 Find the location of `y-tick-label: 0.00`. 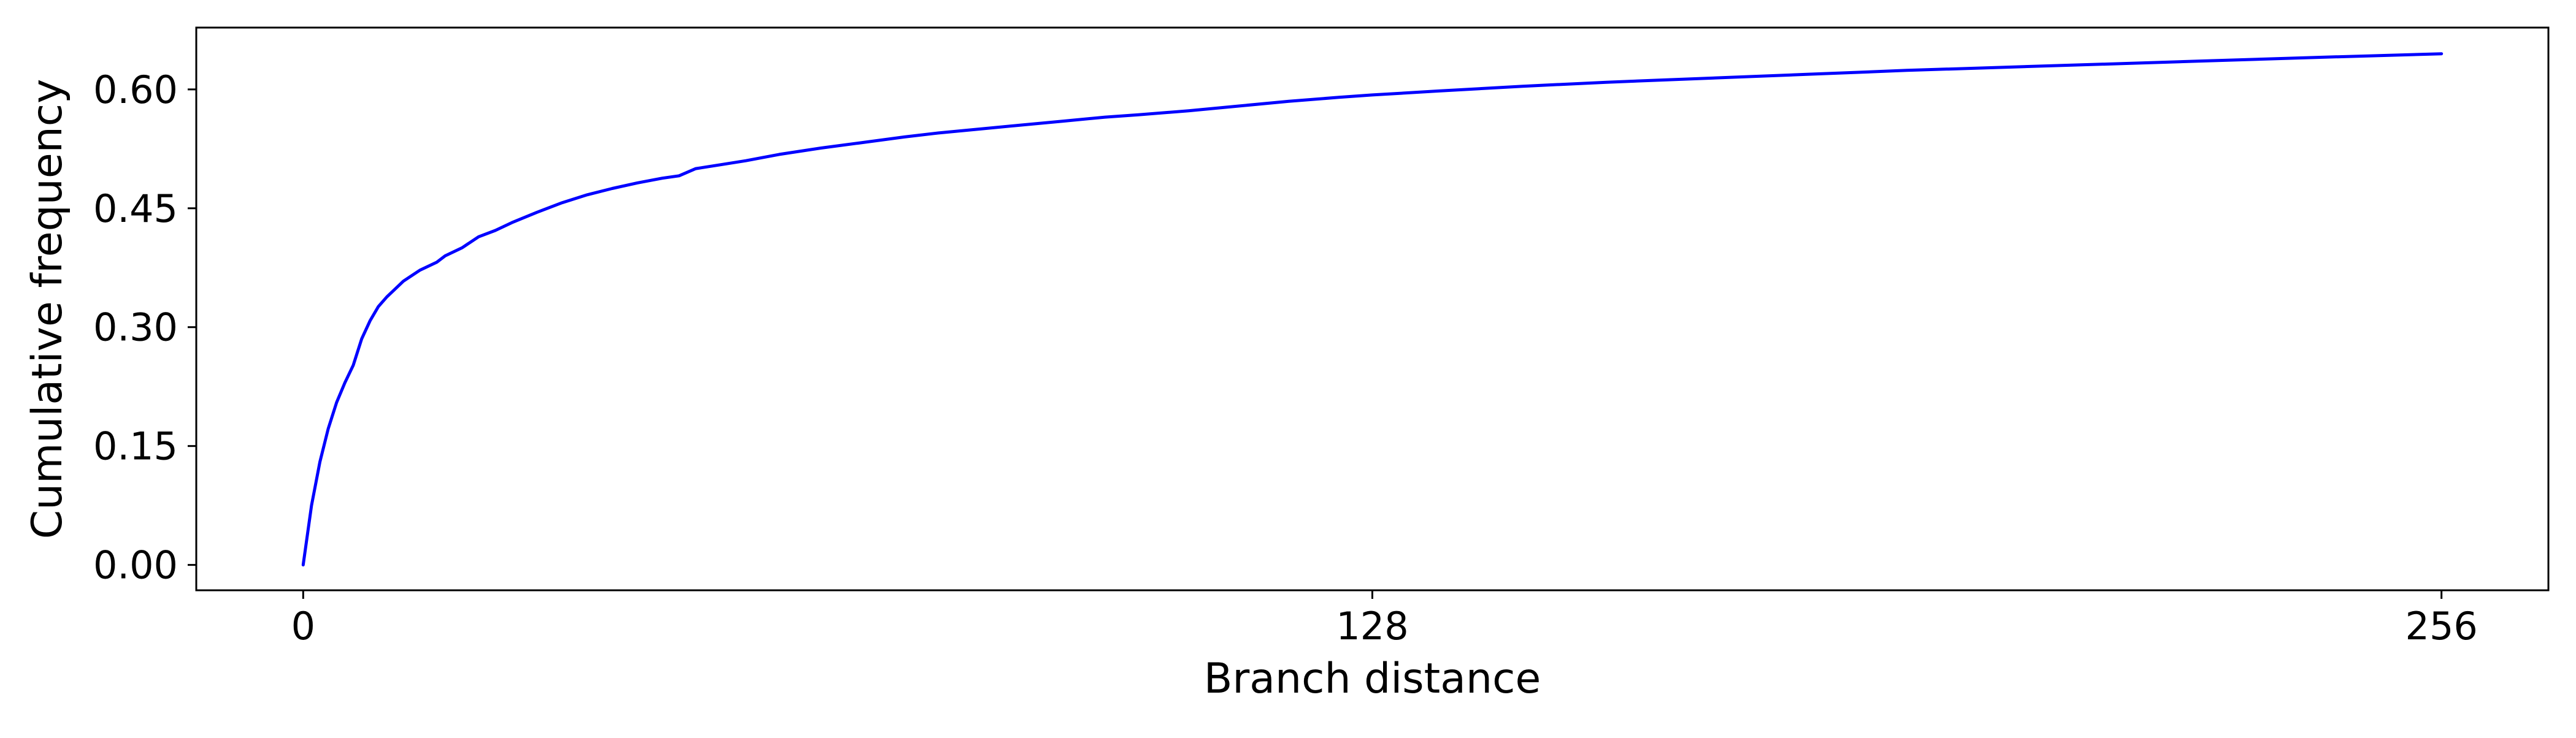

y-tick-label: 0.00 is located at coordinates (135, 565).